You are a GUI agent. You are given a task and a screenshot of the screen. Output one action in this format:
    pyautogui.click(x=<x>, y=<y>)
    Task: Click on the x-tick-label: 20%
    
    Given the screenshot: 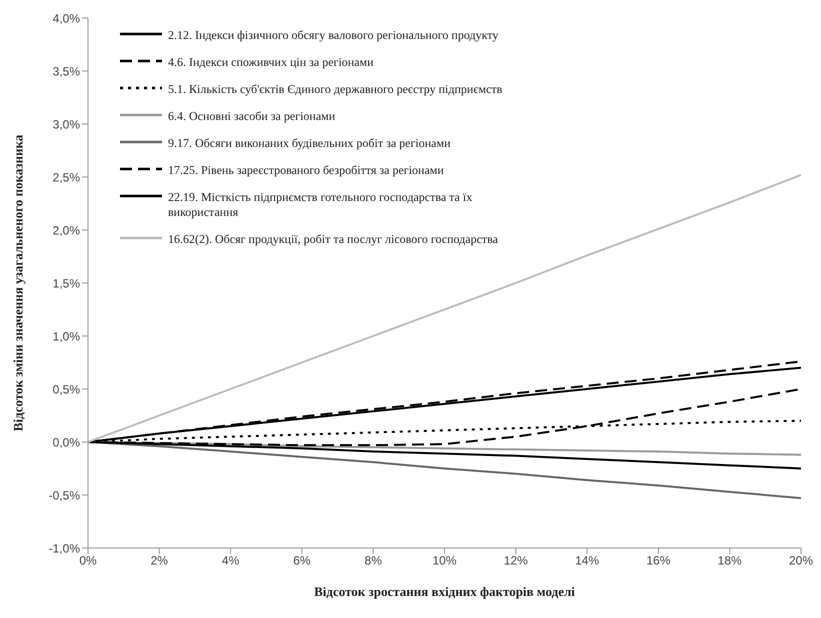 What is the action you would take?
    pyautogui.click(x=801, y=561)
    